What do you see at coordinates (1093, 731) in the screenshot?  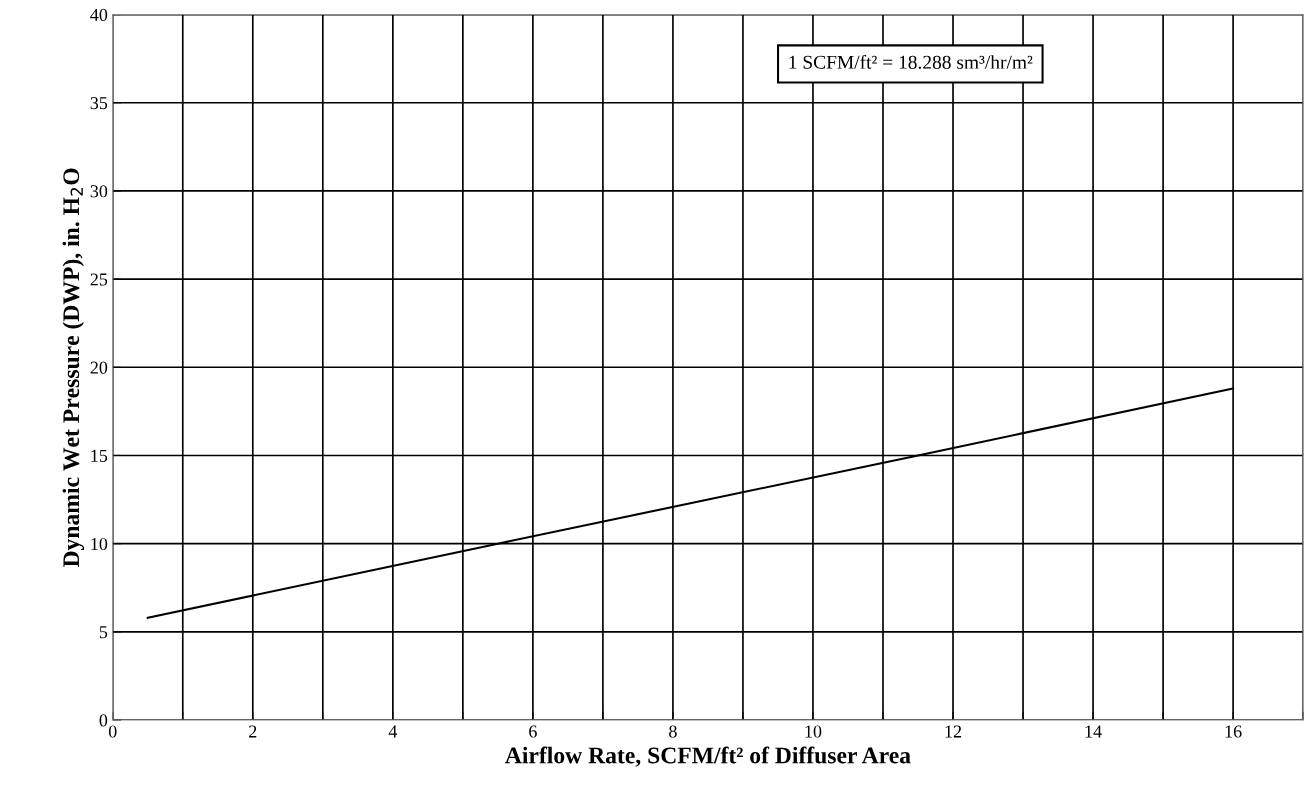 I see `x-tick-label: 14` at bounding box center [1093, 731].